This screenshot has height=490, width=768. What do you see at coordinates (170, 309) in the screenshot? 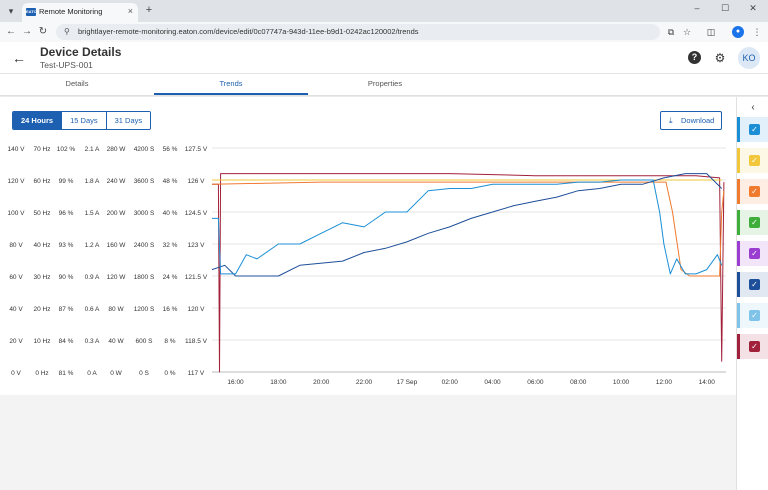
I see `y-tick-label: 16 %` at bounding box center [170, 309].